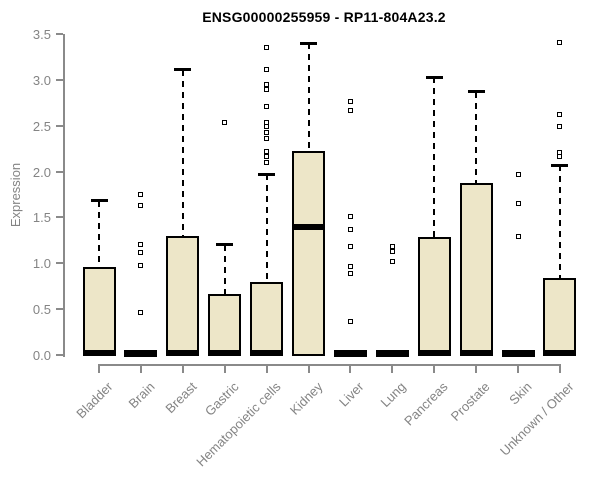 Image resolution: width=600 pixels, height=500 pixels. I want to click on y-tick-label: 1.0, so click(41, 264).